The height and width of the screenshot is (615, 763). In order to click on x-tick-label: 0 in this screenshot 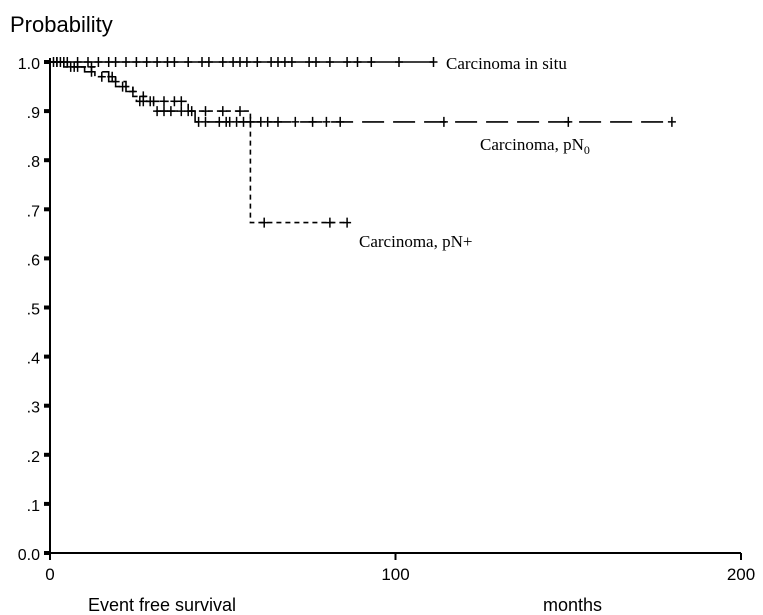, I will do `click(49, 574)`.